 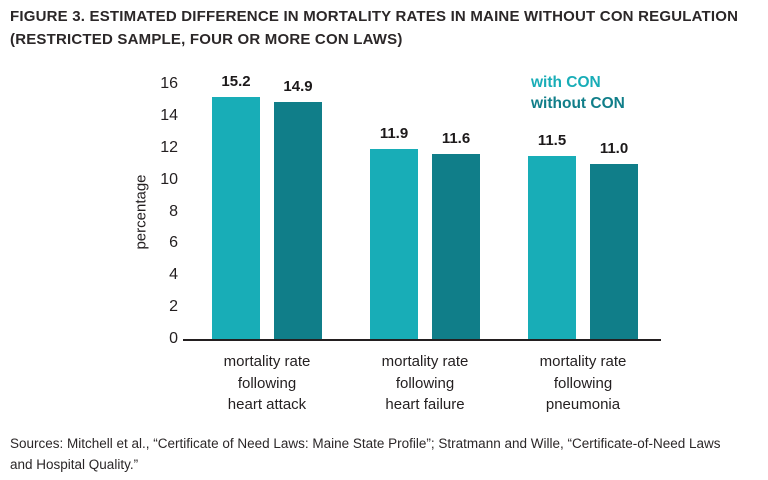 What do you see at coordinates (173, 211) in the screenshot?
I see `y-tick-label: 8` at bounding box center [173, 211].